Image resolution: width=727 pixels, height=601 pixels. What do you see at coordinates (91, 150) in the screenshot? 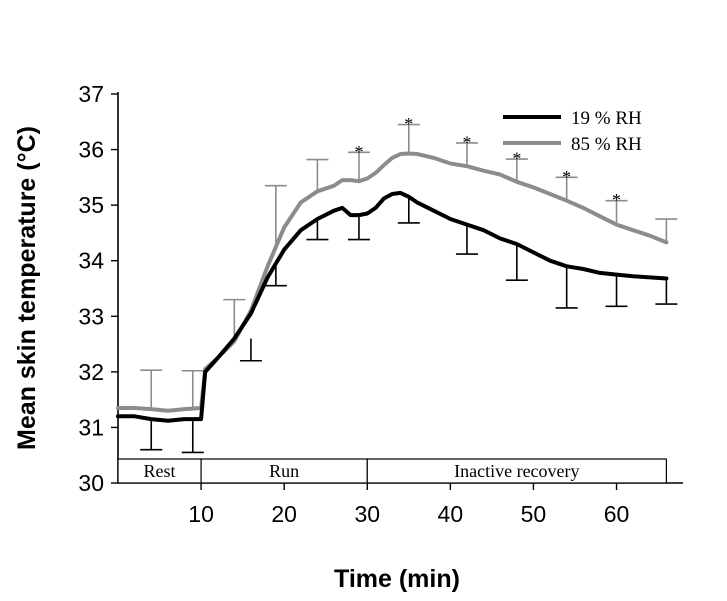
I see `y-tick-label: 36` at bounding box center [91, 150].